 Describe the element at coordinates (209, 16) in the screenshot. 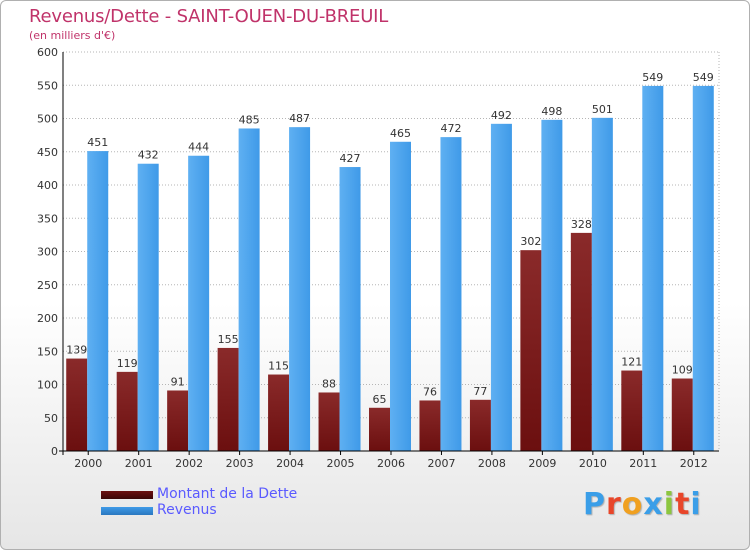

I see `chart-title: Revenus/Dette - SAINT-OUEN-DU-BREUIL` at that location.